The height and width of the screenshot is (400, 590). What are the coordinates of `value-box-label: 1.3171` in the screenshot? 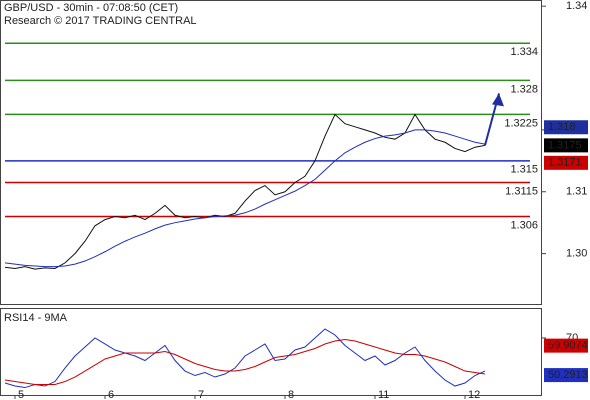 It's located at (565, 163).